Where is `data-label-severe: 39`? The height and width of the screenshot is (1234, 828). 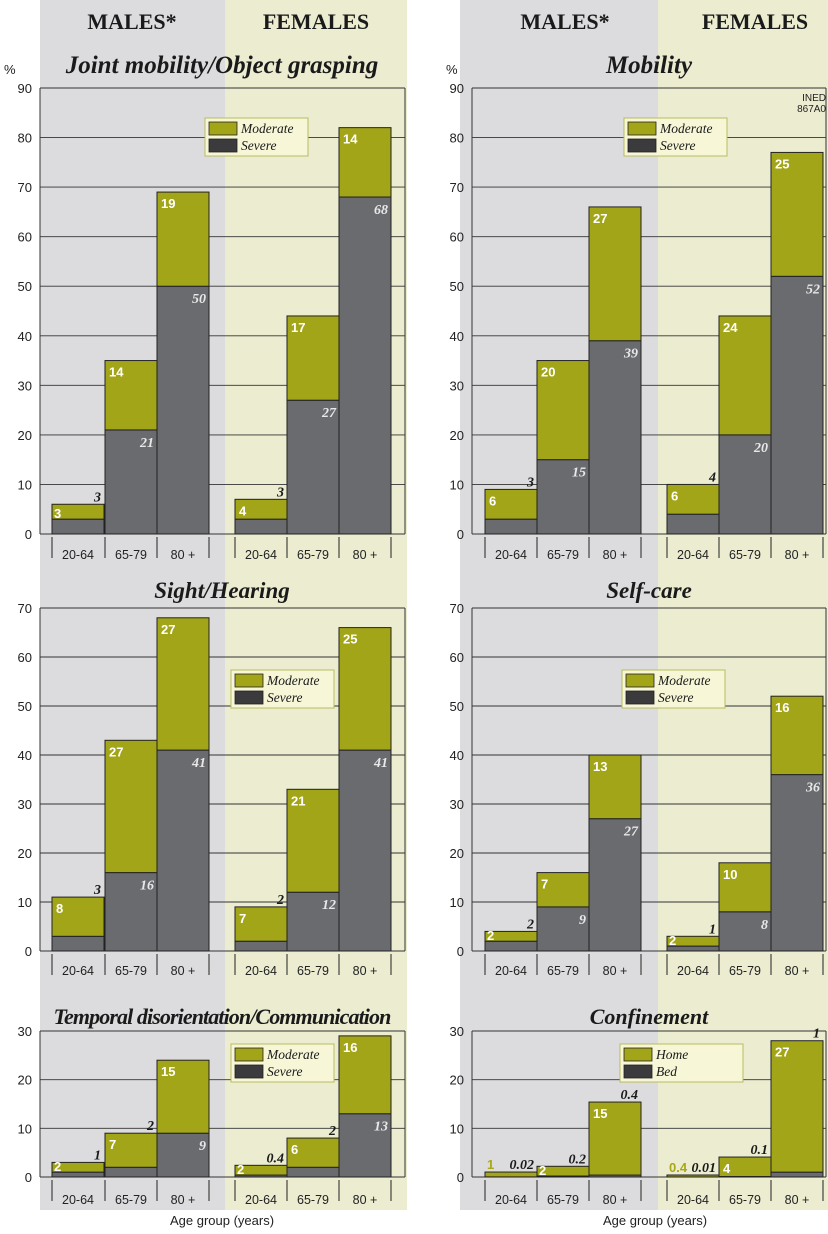 data-label-severe: 39 is located at coordinates (630, 354).